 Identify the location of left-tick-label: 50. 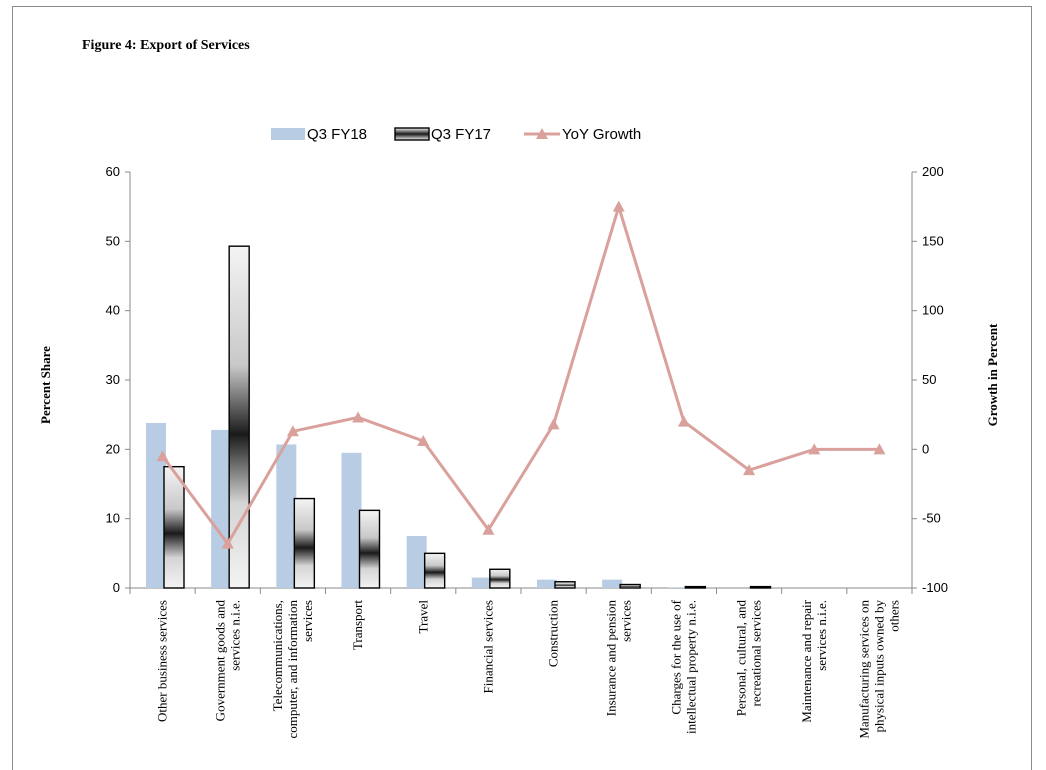
(113, 240).